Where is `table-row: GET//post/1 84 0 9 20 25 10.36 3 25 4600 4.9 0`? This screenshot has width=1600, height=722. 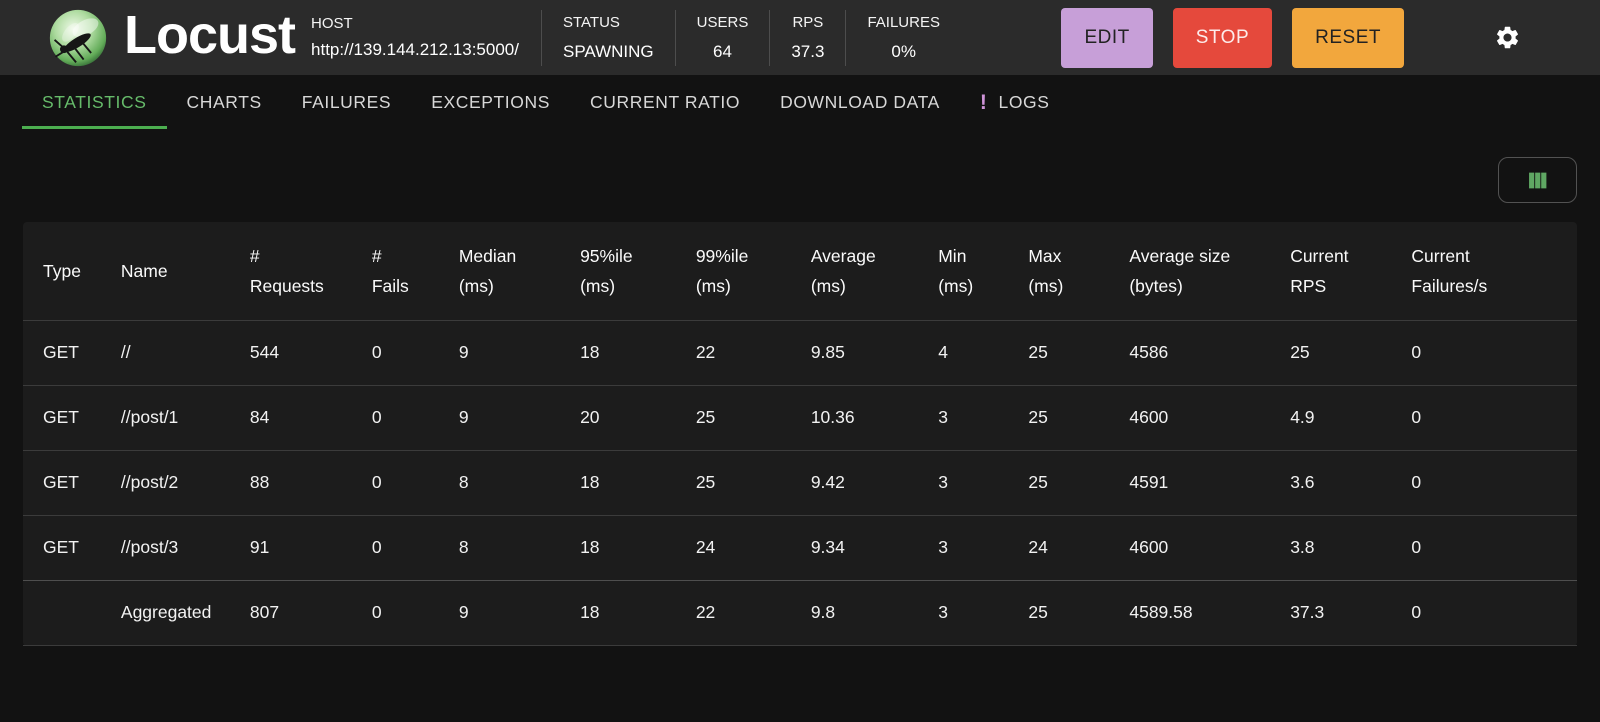 table-row: GET//post/1 84 0 9 20 25 10.36 3 25 4600 4.9 0 is located at coordinates (800, 417).